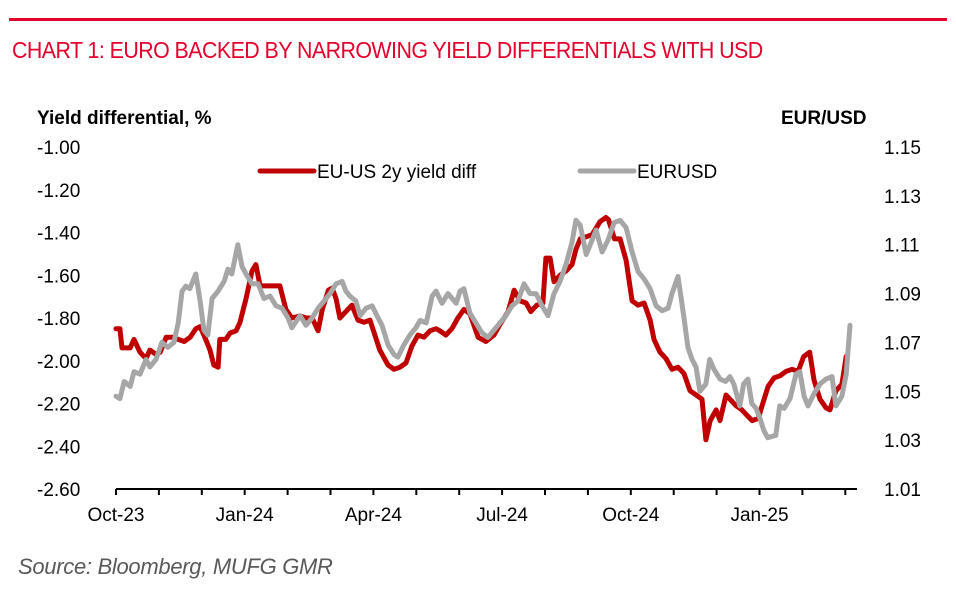 Image resolution: width=956 pixels, height=594 pixels. Describe the element at coordinates (902, 392) in the screenshot. I see `y-right-tick-label: 1.05` at that location.